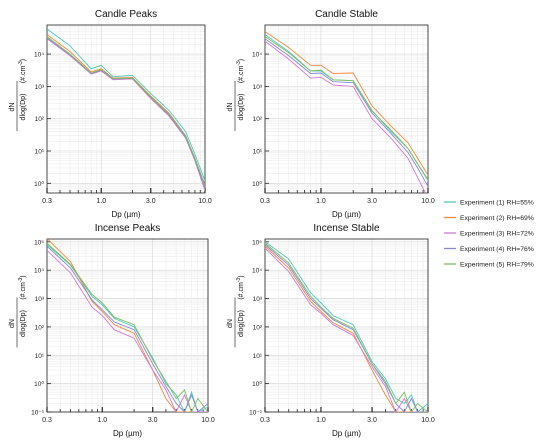 The width and height of the screenshot is (550, 444). What do you see at coordinates (497, 218) in the screenshot?
I see `legend-label-2: Experiment (2) RH=69%` at bounding box center [497, 218].